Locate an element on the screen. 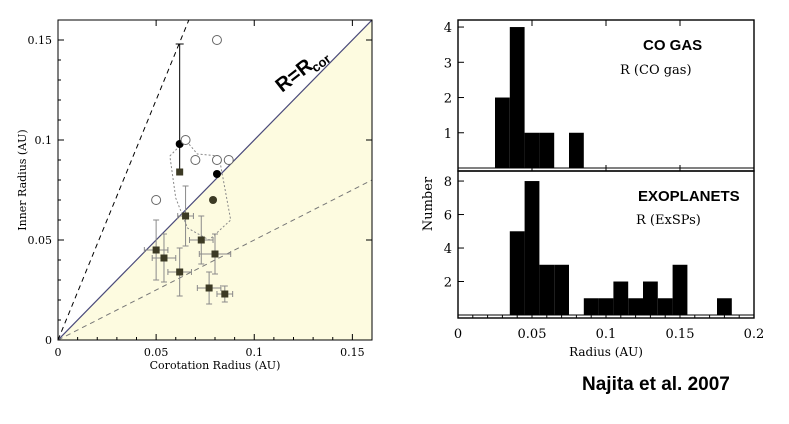 The height and width of the screenshot is (424, 789). x-tick-label: 0 is located at coordinates (58, 352).